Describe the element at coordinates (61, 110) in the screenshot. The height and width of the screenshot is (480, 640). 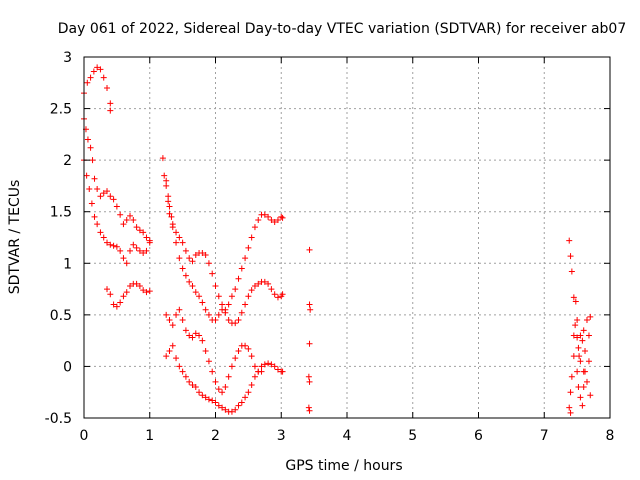
I see `y-tick-label: 2.5` at that location.